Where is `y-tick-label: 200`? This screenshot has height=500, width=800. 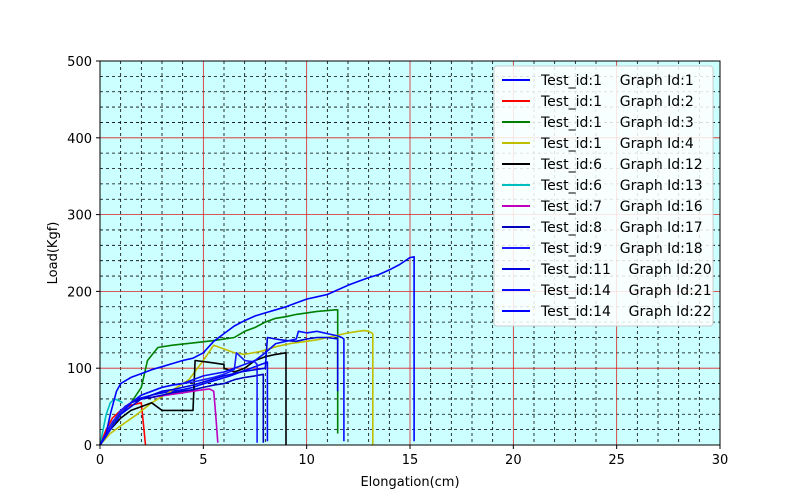
y-tick-label: 200 is located at coordinates (79, 292).